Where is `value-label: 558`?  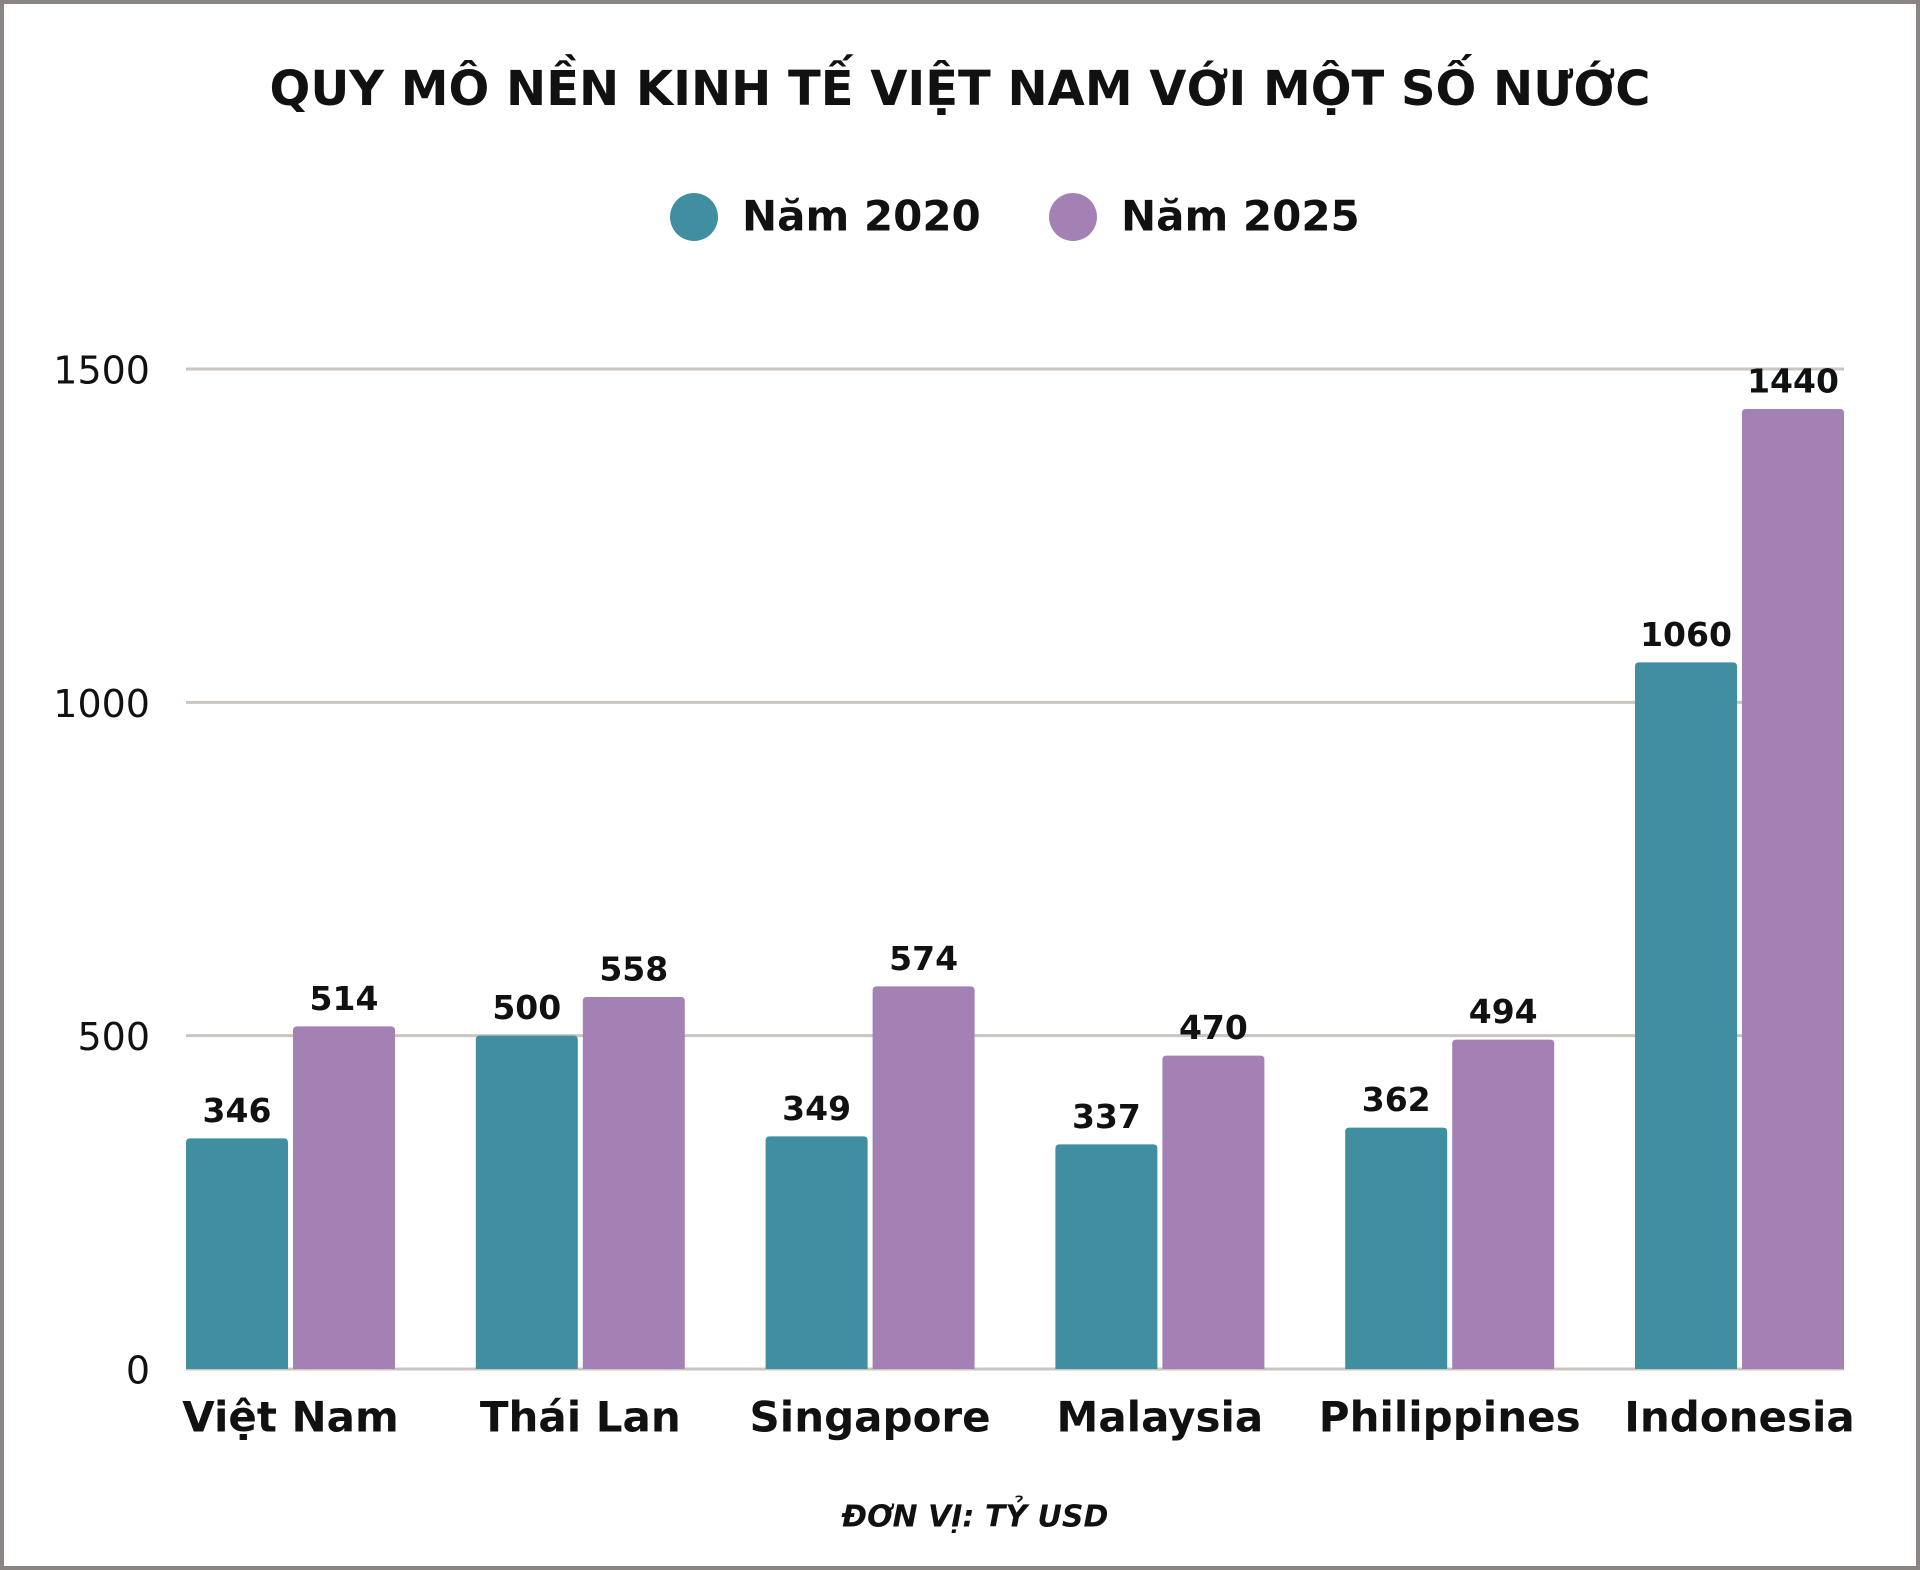
value-label: 558 is located at coordinates (633, 969).